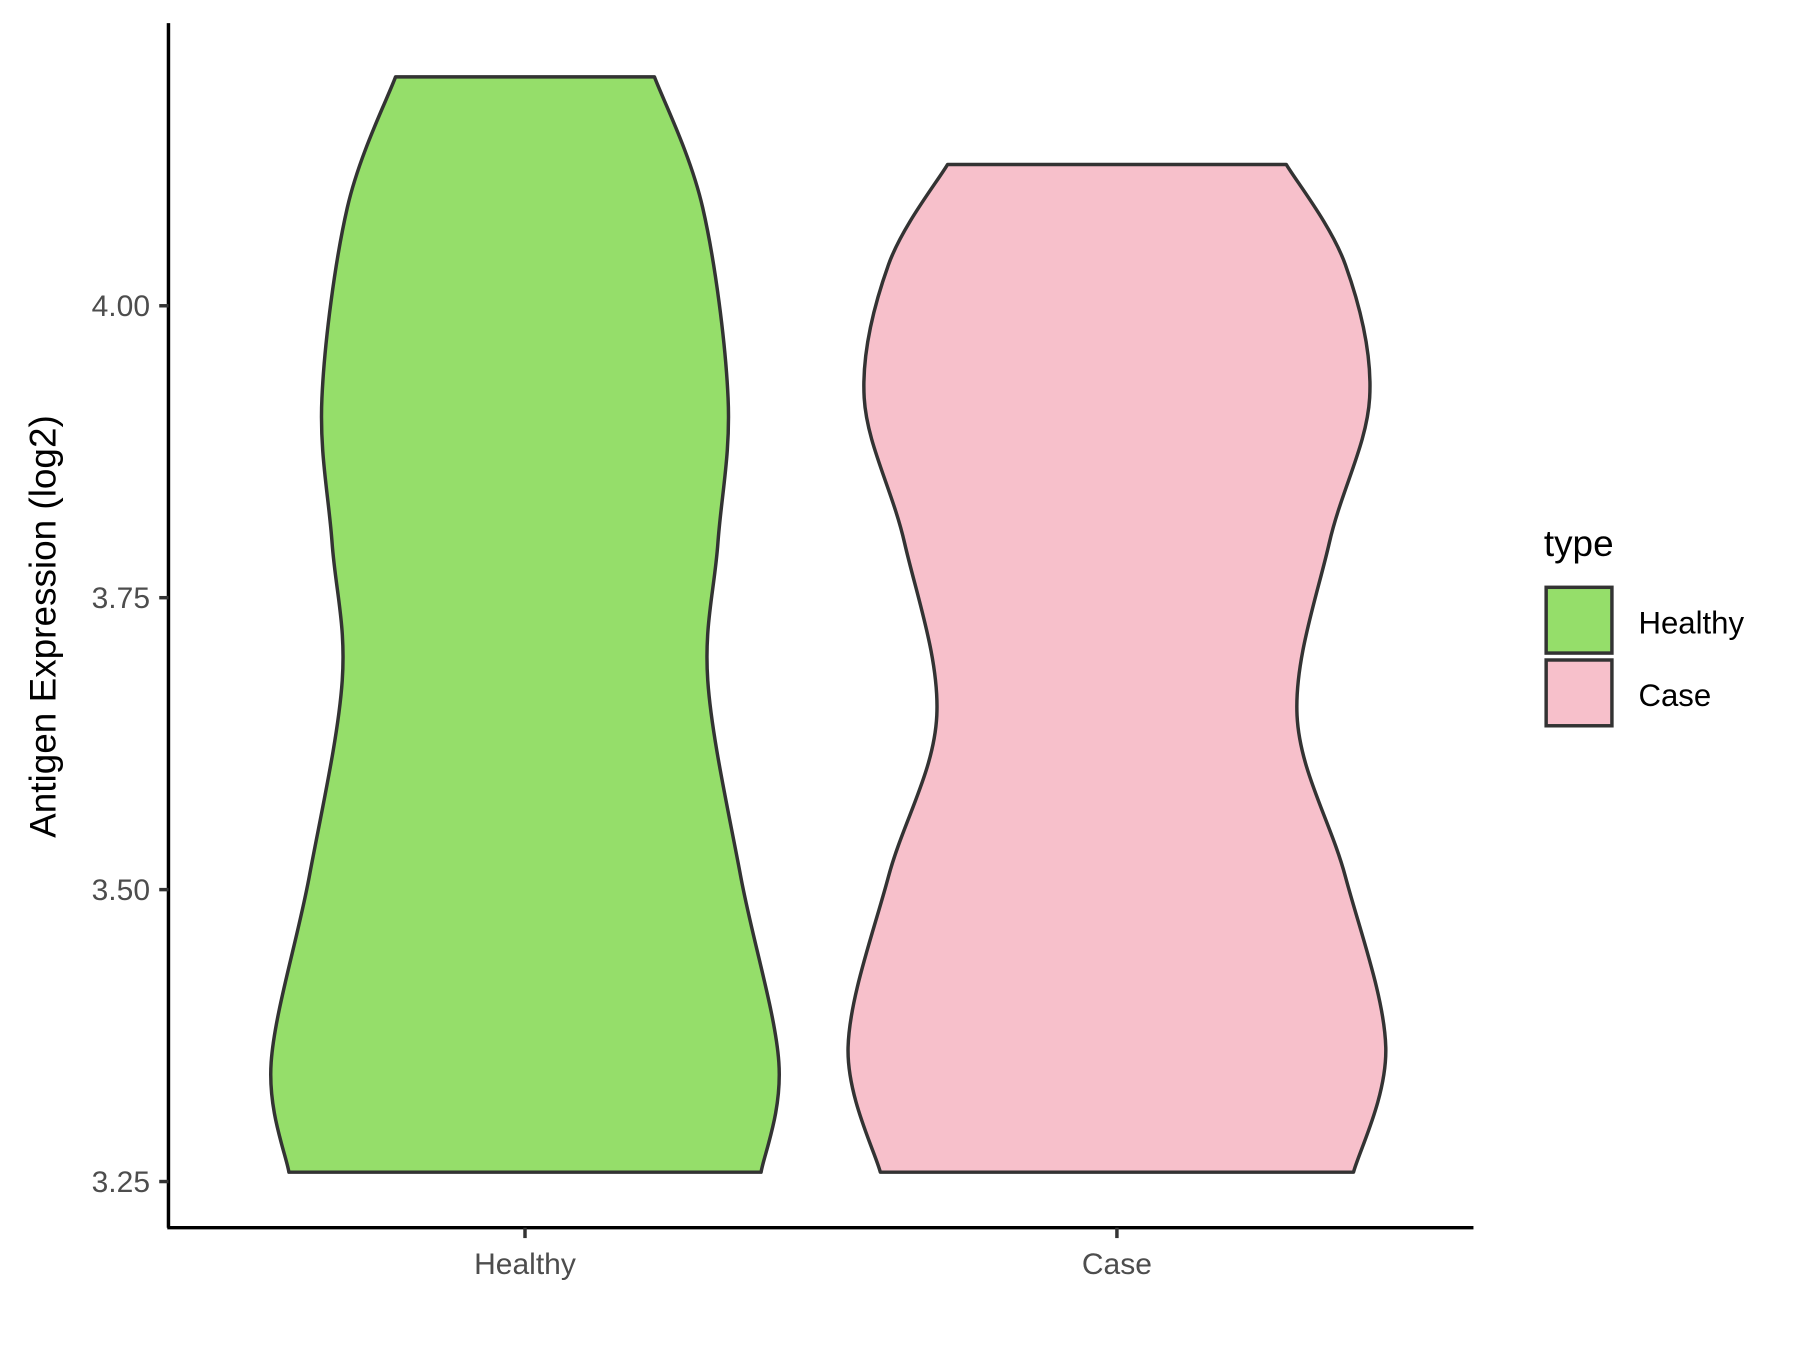  Describe the element at coordinates (121, 890) in the screenshot. I see `y-tick-label: 3.50` at that location.